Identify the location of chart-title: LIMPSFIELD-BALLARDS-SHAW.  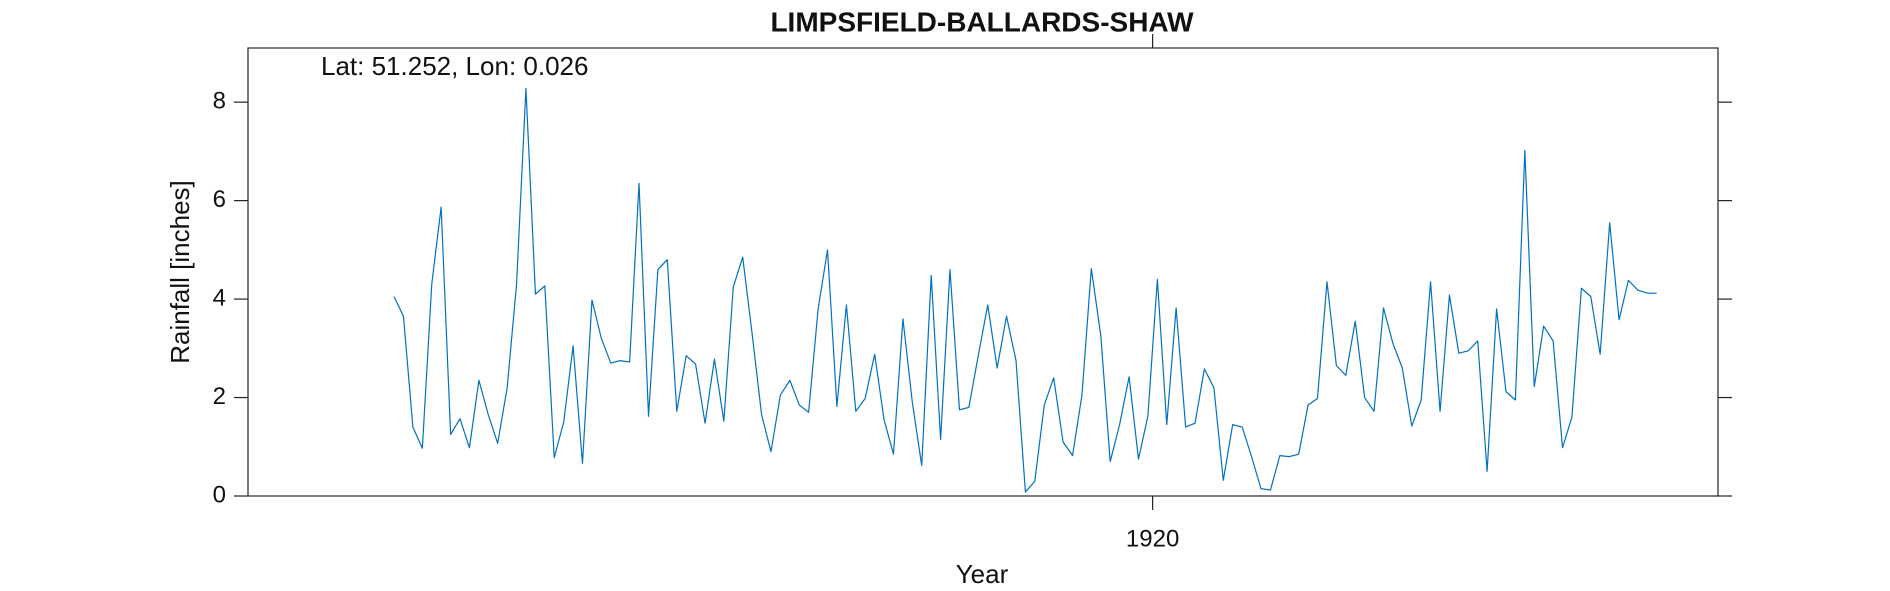
(982, 21).